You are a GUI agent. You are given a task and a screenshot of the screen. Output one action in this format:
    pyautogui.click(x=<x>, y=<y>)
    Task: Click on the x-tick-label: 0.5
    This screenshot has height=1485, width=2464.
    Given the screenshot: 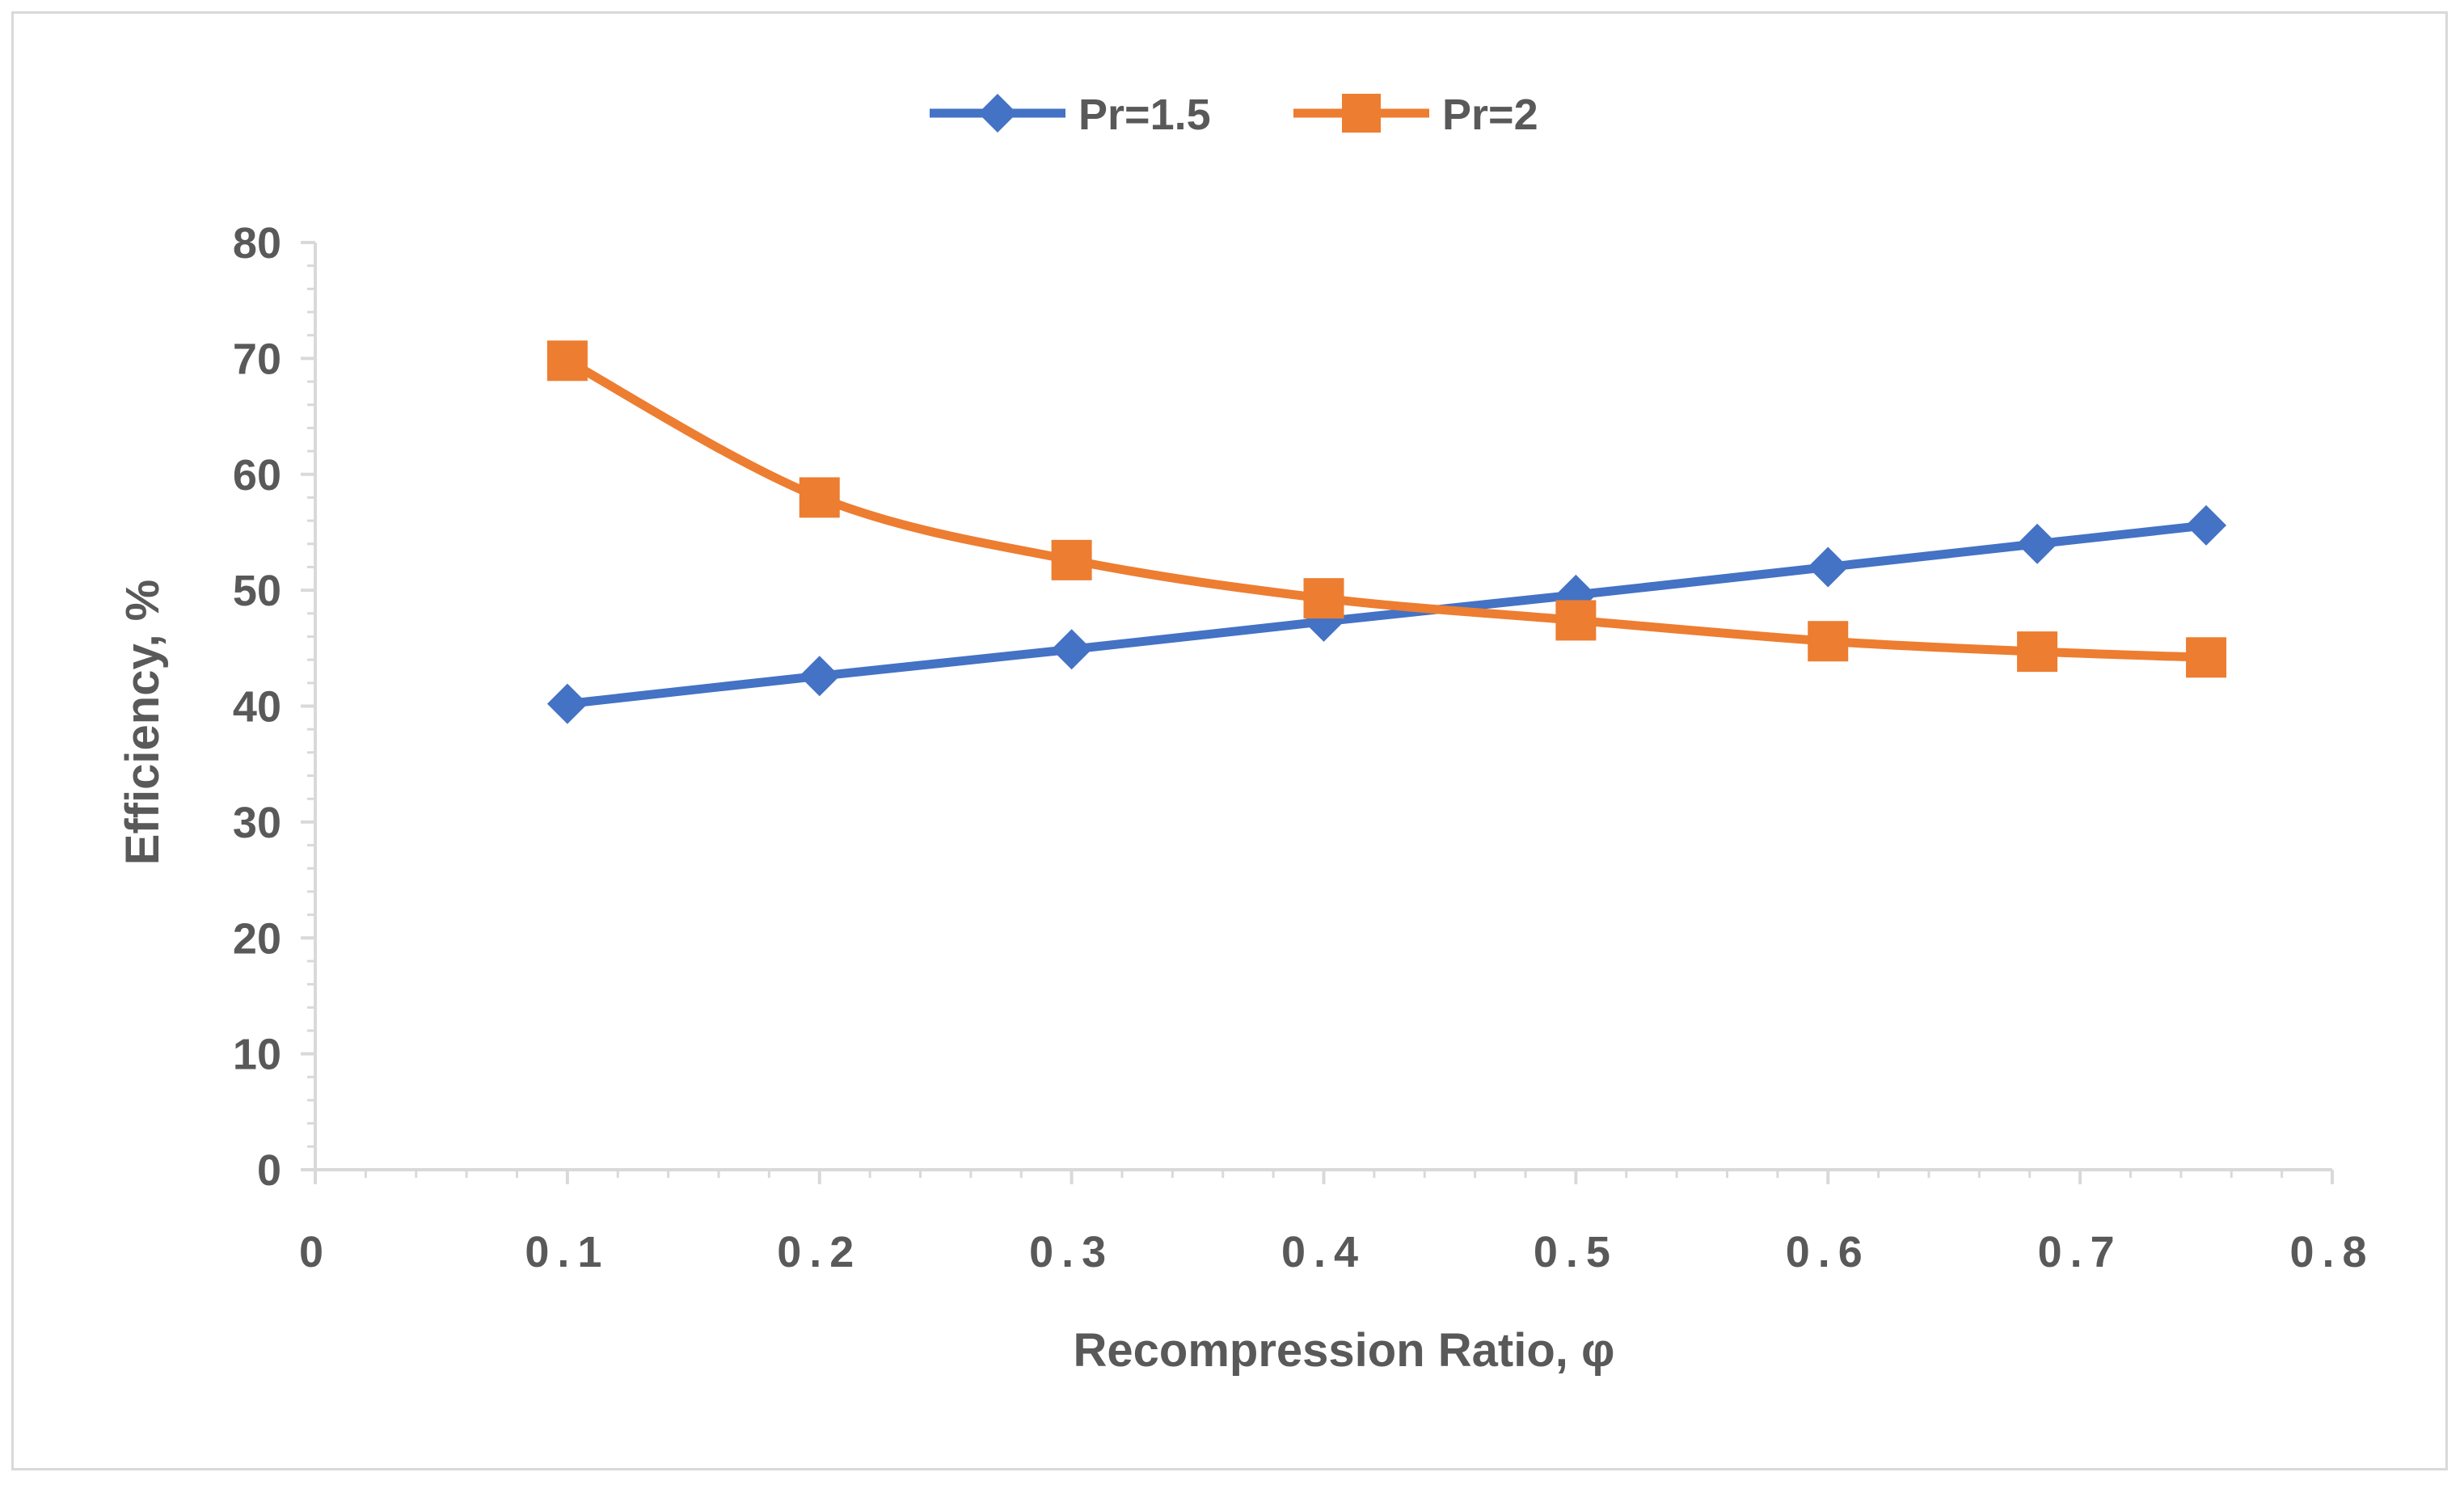 What is the action you would take?
    pyautogui.click(x=1576, y=1252)
    